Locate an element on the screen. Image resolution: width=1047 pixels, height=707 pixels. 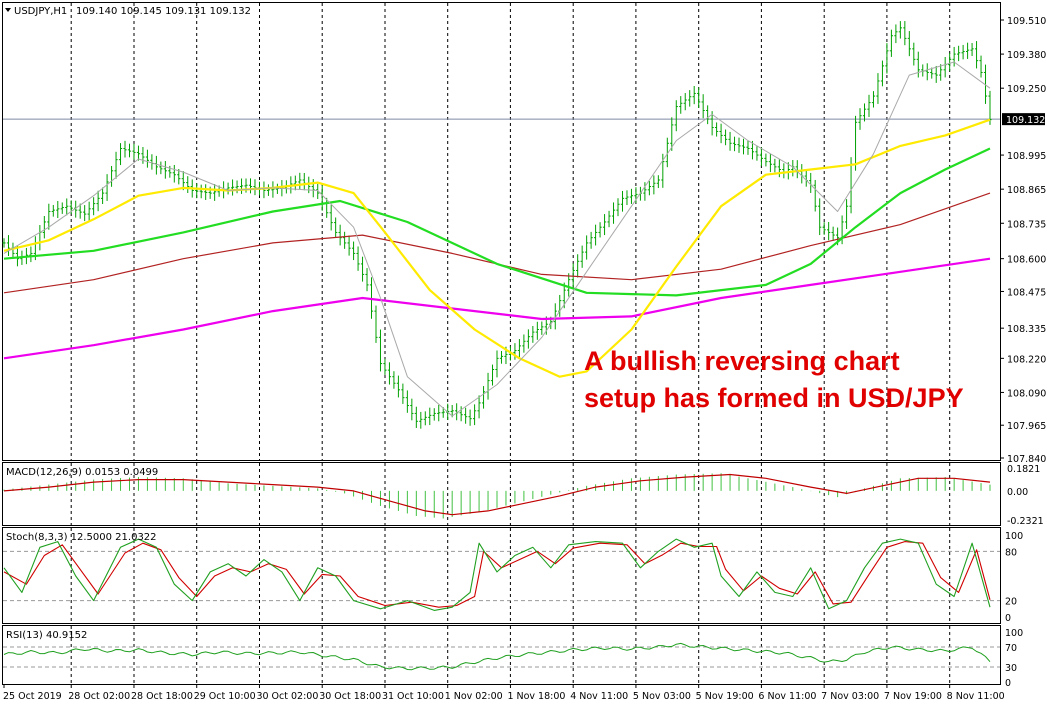
price-tick-label: 108.600 is located at coordinates (1026, 260).